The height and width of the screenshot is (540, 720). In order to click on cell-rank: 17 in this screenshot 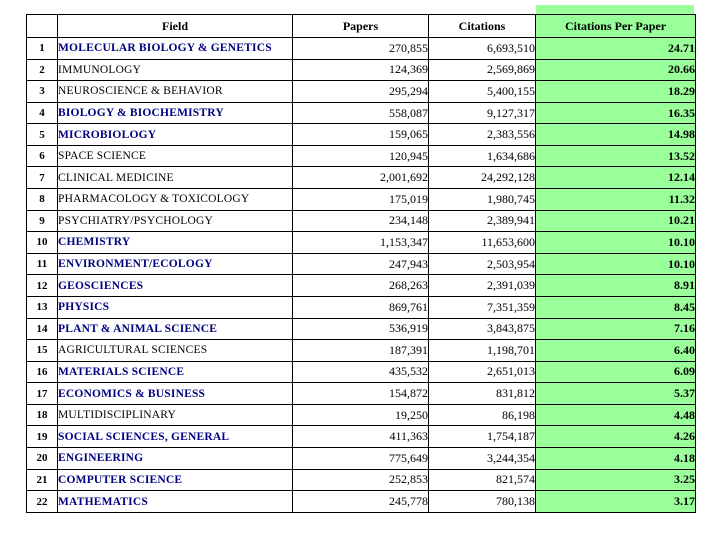, I will do `click(42, 393)`.